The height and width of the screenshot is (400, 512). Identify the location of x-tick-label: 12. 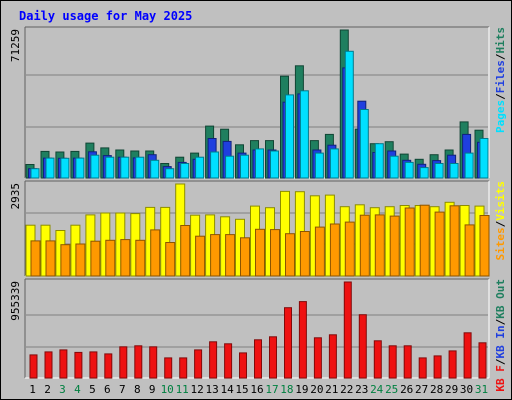
(196, 389).